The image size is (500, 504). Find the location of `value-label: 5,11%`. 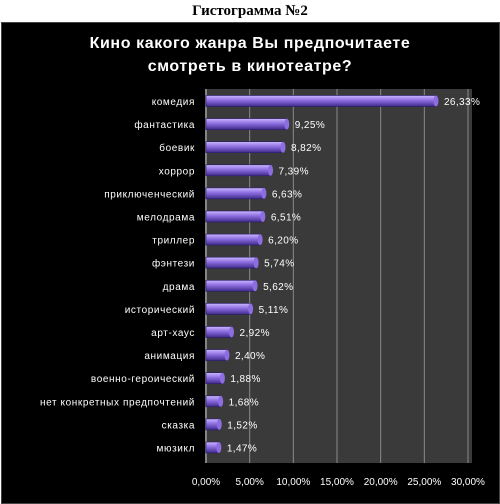

value-label: 5,11% is located at coordinates (274, 310).